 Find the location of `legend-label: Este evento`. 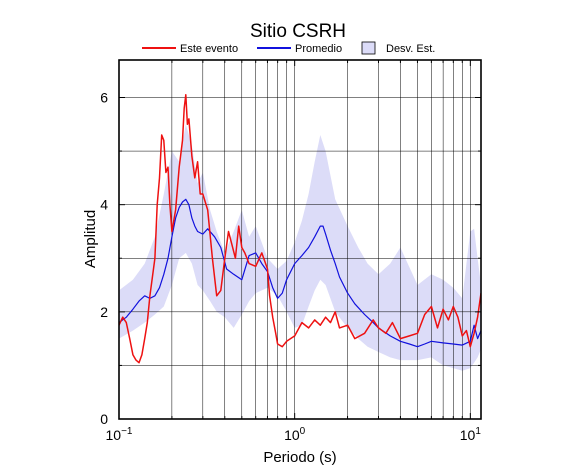

legend-label: Este evento is located at coordinates (209, 49).